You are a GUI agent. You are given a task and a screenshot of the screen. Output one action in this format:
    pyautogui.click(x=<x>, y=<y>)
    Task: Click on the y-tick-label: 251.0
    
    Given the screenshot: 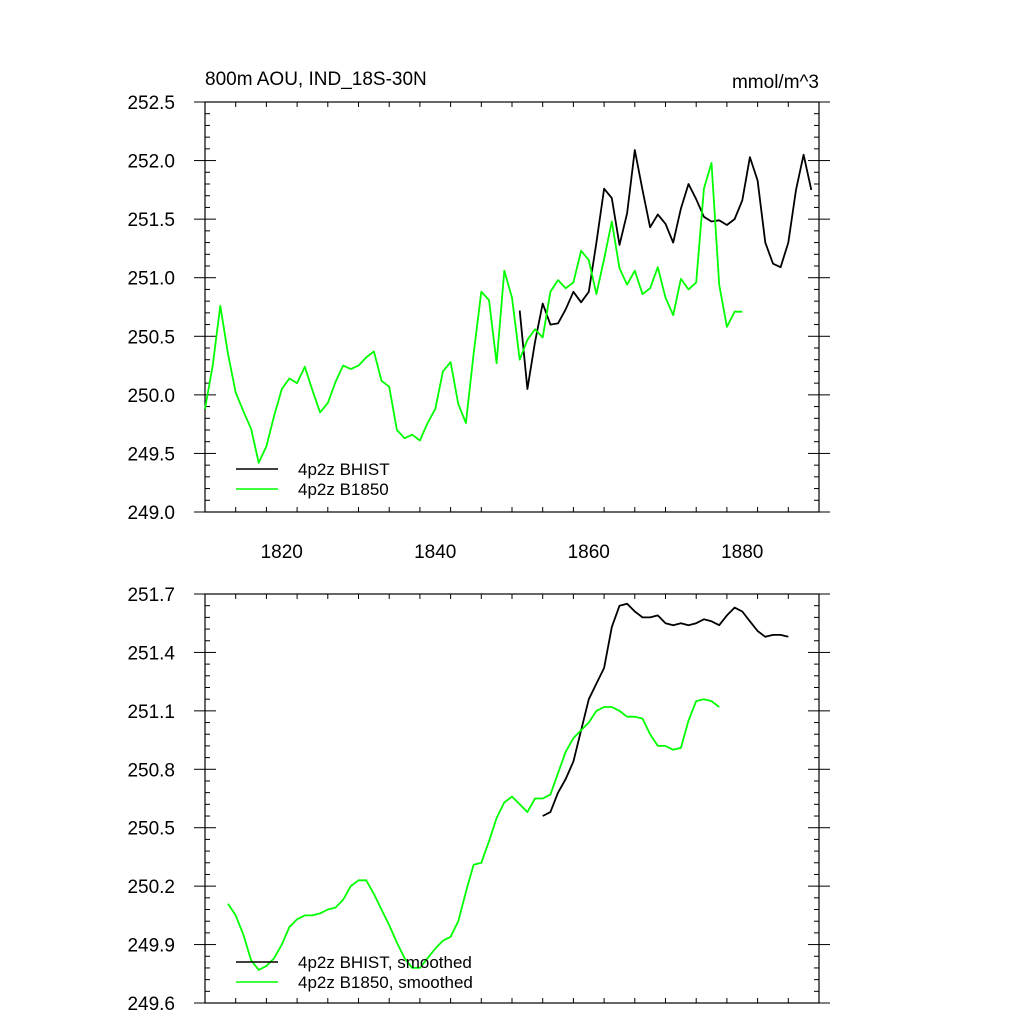 What is the action you would take?
    pyautogui.click(x=151, y=279)
    